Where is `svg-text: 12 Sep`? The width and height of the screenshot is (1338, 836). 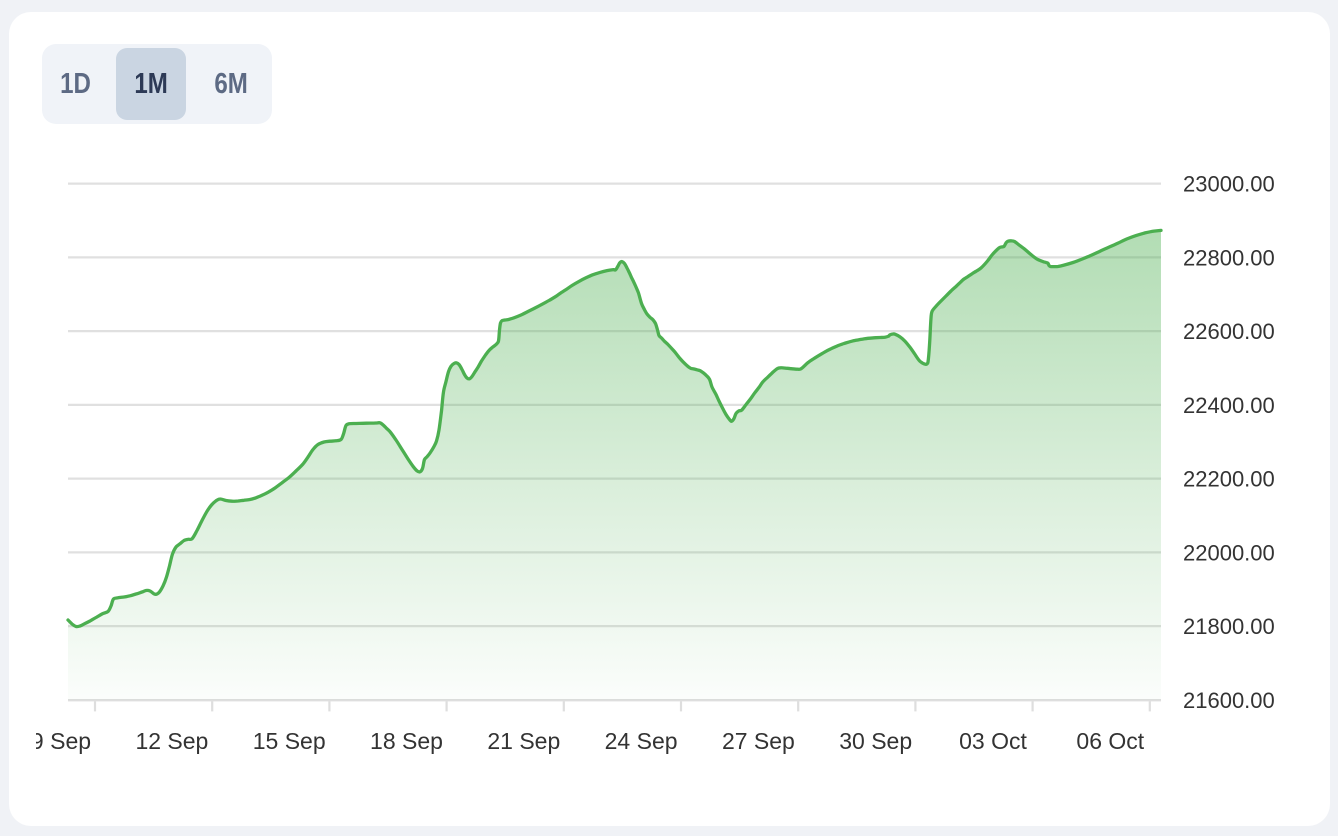 svg-text: 12 Sep is located at coordinates (171, 741).